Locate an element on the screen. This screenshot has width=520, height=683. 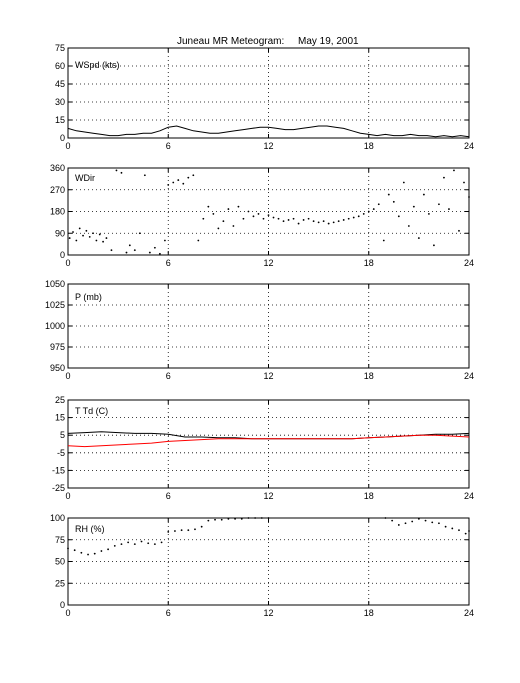
y-tick-label: 30 is located at coordinates (60, 102).